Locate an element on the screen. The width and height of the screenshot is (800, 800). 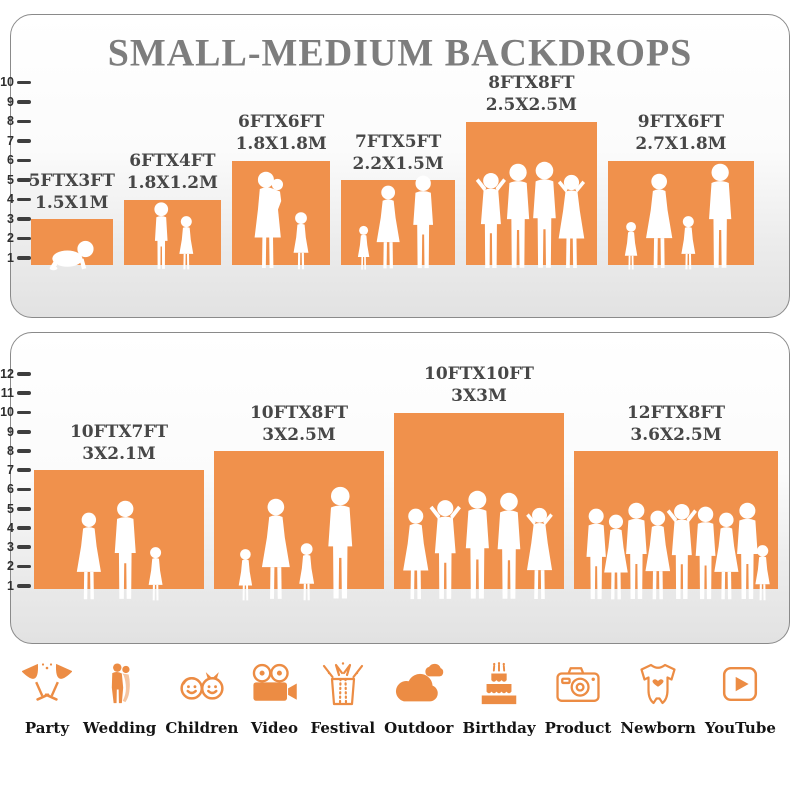
ruler-tick-label: 12 is located at coordinates (7, 373).